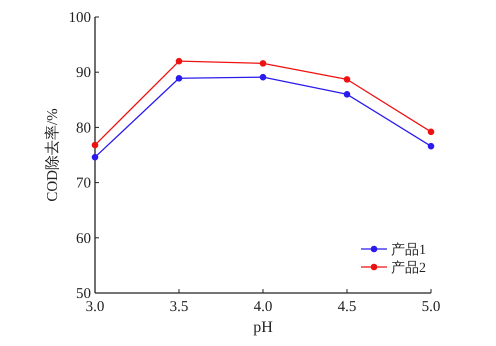  Describe the element at coordinates (83, 73) in the screenshot. I see `y-tick-label: 90` at that location.